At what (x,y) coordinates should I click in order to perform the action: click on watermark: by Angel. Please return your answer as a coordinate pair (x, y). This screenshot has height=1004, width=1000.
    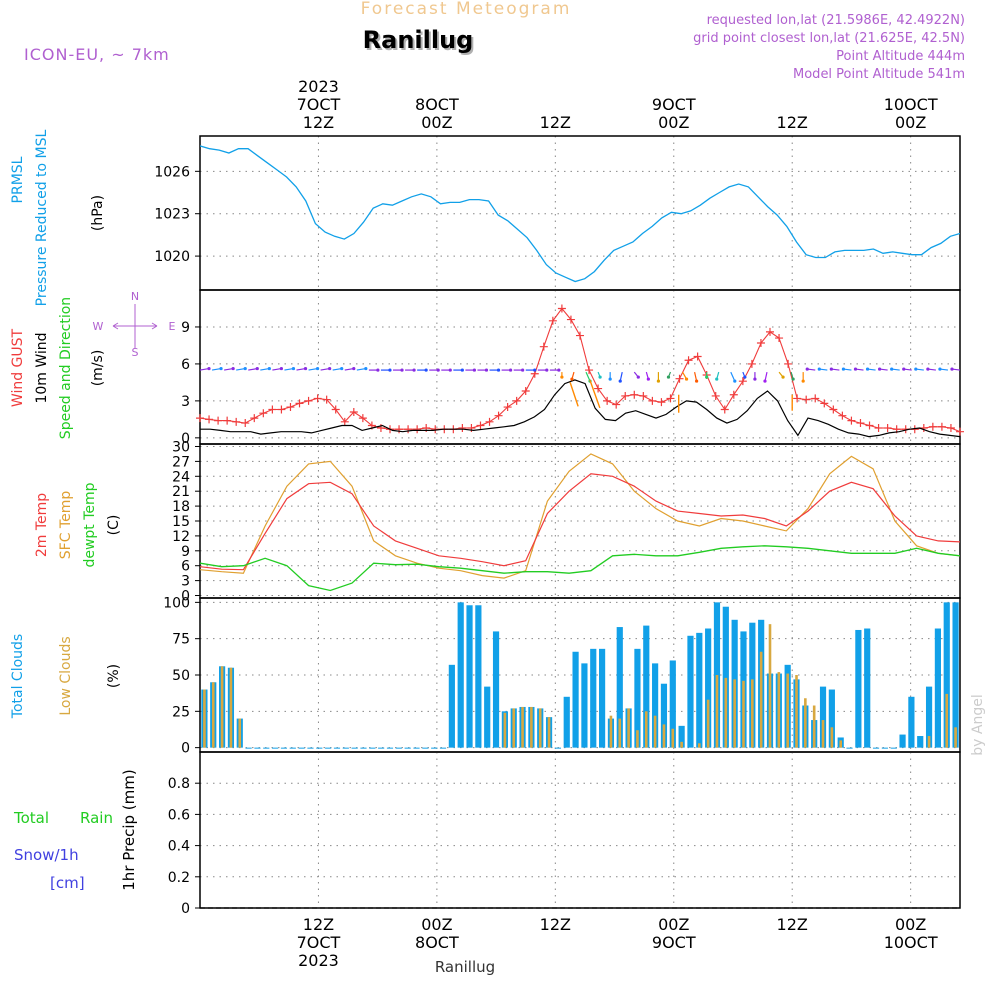
    Looking at the image, I should click on (978, 724).